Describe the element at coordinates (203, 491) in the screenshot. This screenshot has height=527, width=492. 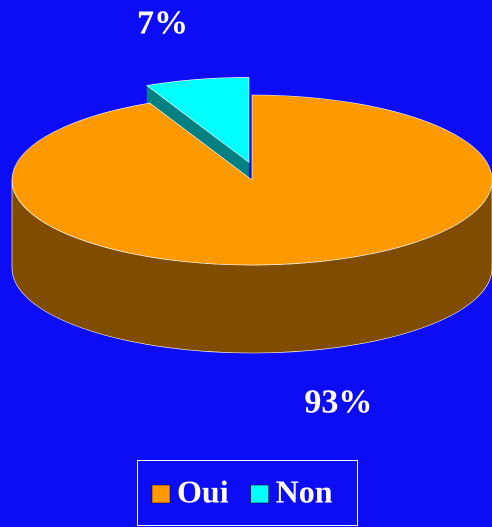
I see `legend-label: Oui` at that location.